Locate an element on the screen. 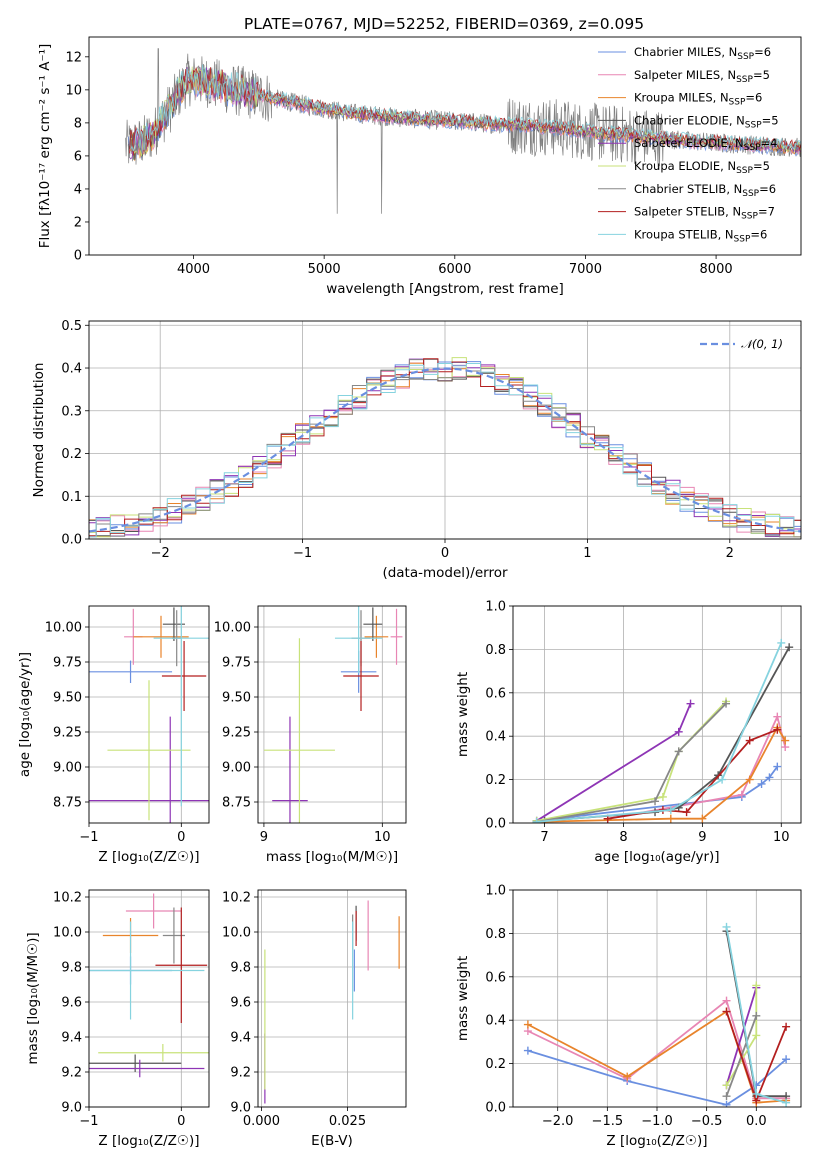 This screenshot has width=819, height=1170. y-tick-label: 0.0 is located at coordinates (71, 540).